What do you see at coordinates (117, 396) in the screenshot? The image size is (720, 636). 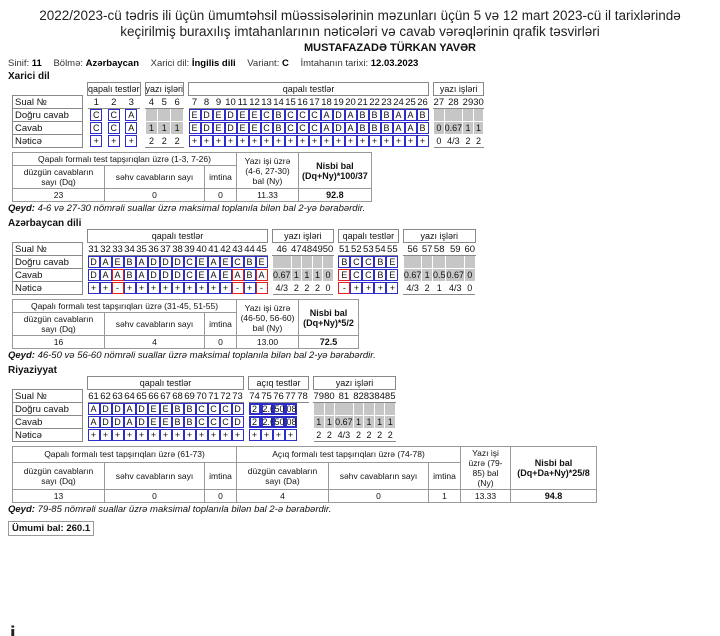 I see `question-number: 63` at bounding box center [117, 396].